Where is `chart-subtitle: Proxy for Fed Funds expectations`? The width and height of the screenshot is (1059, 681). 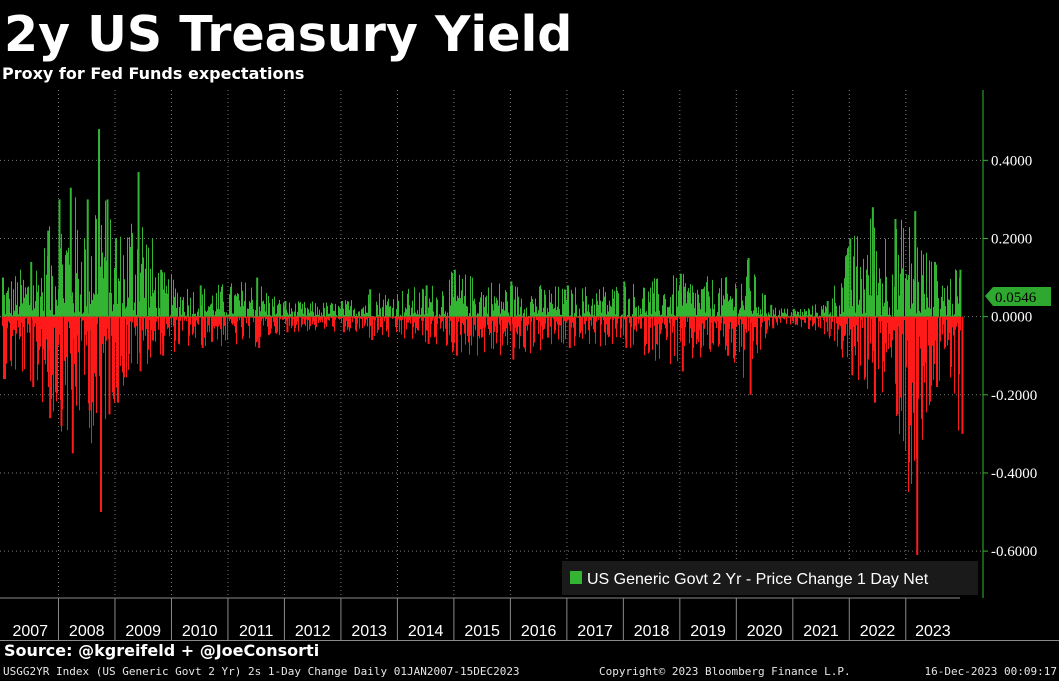
chart-subtitle: Proxy for Fed Funds expectations is located at coordinates (153, 73).